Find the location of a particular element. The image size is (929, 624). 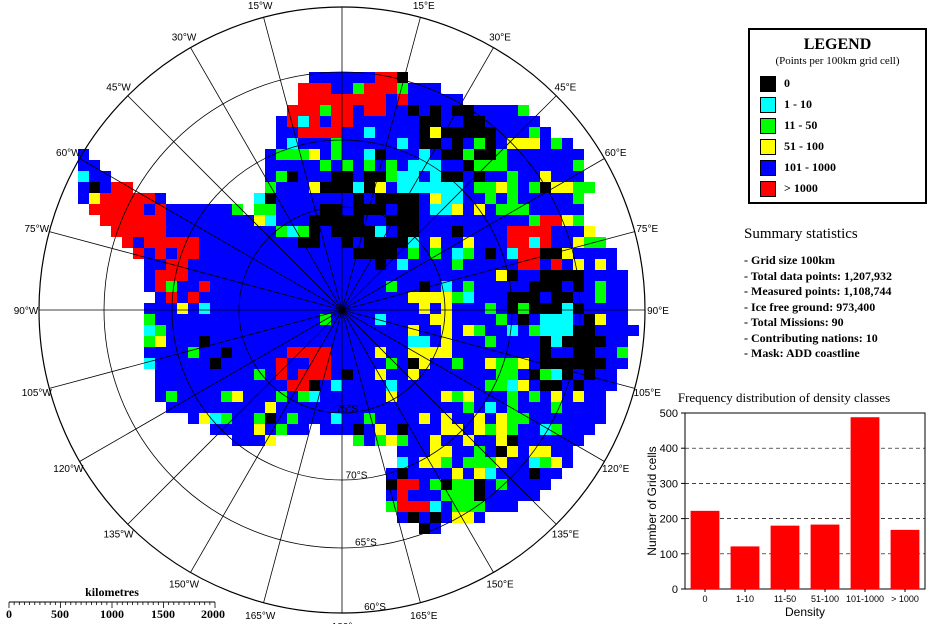

meridian-line is located at coordinates (488, 349).